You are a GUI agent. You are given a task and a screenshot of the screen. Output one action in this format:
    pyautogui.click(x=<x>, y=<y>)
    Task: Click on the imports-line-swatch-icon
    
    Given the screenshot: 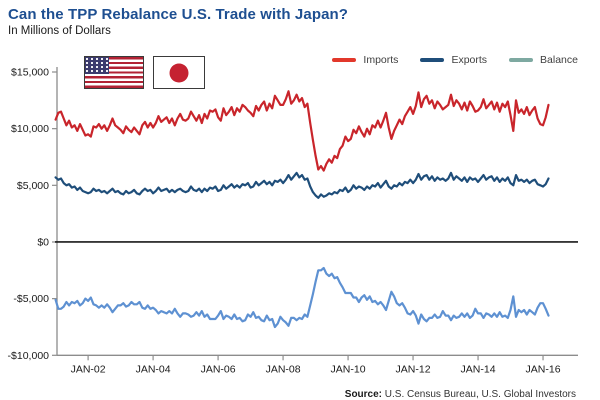 What is the action you would take?
    pyautogui.click(x=344, y=60)
    